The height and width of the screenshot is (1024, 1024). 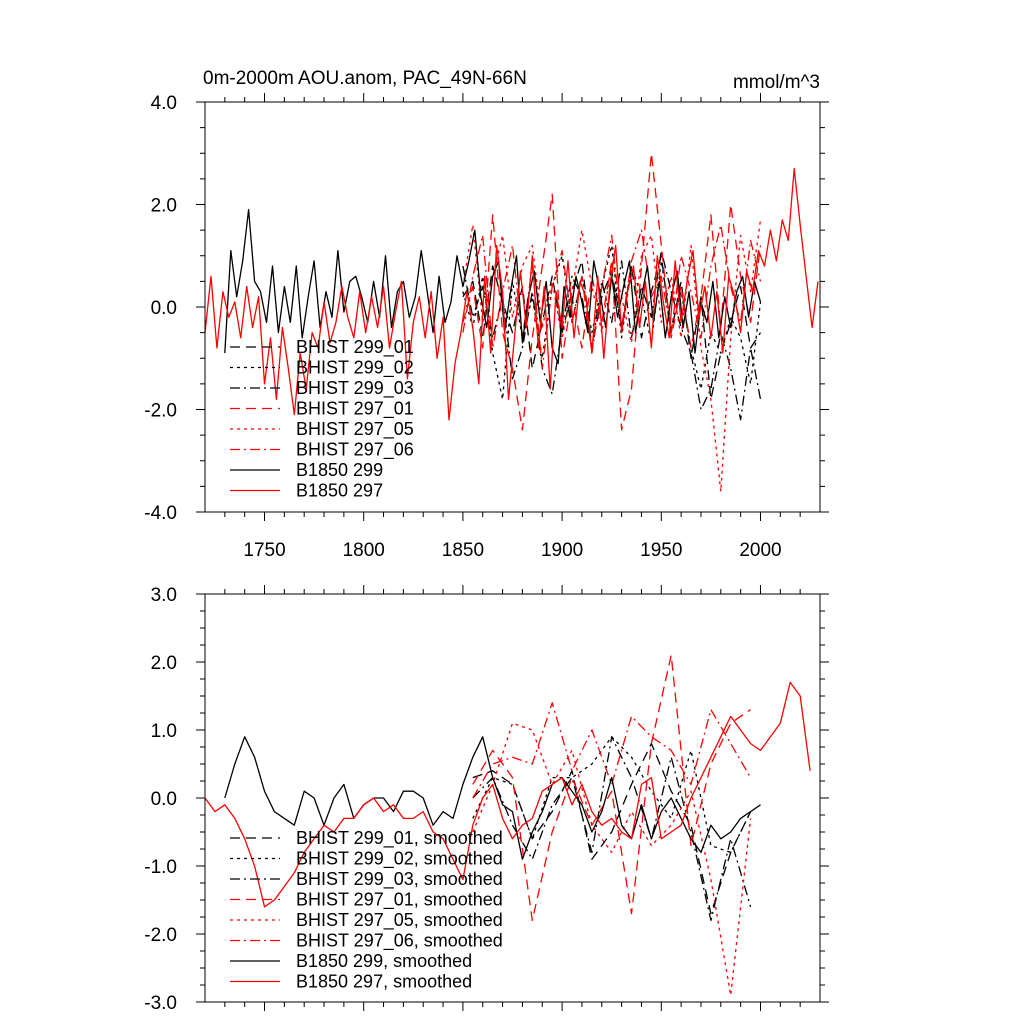 What do you see at coordinates (339, 470) in the screenshot?
I see `legend-label: B1850 299` at bounding box center [339, 470].